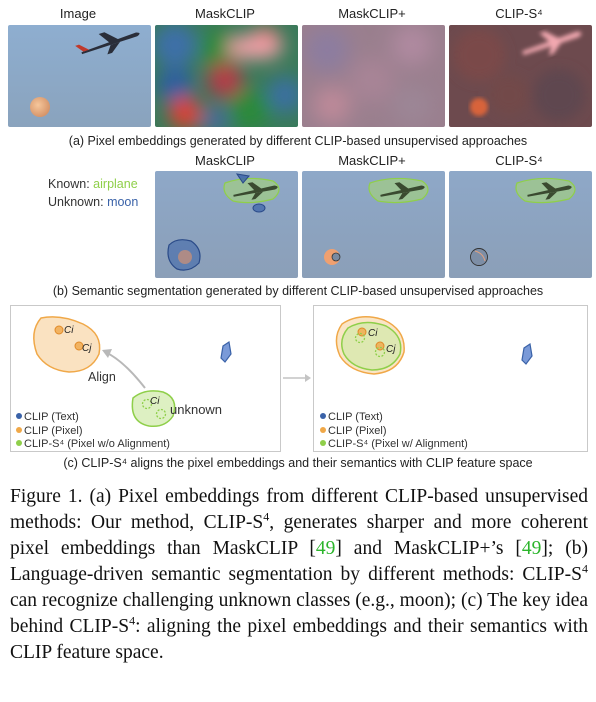 The width and height of the screenshot is (596, 702). Describe the element at coordinates (527, 353) in the screenshot. I see `text-embedding-right` at that location.